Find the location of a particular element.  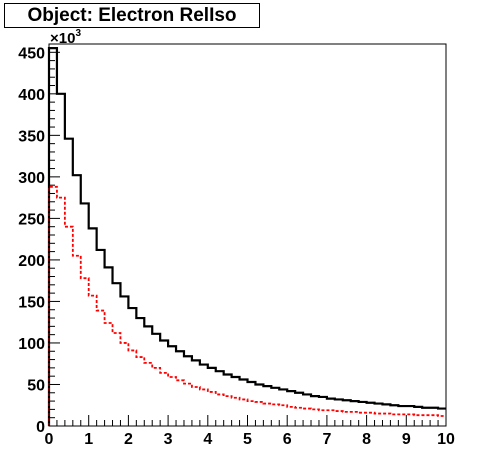

y-exponent-label: ×10³ is located at coordinates (65, 37).